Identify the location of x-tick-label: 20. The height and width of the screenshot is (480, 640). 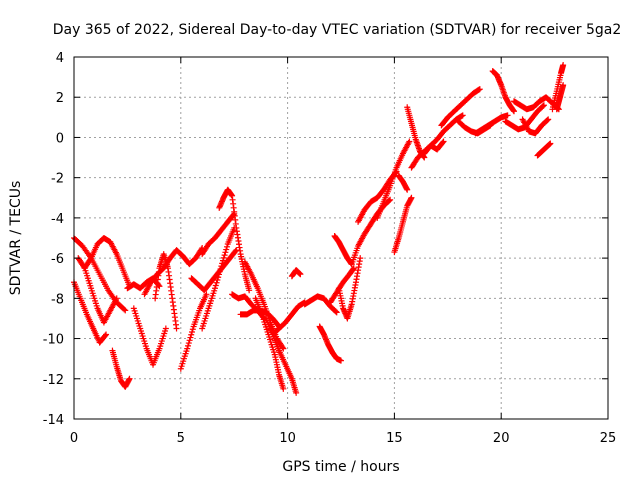
(501, 438).